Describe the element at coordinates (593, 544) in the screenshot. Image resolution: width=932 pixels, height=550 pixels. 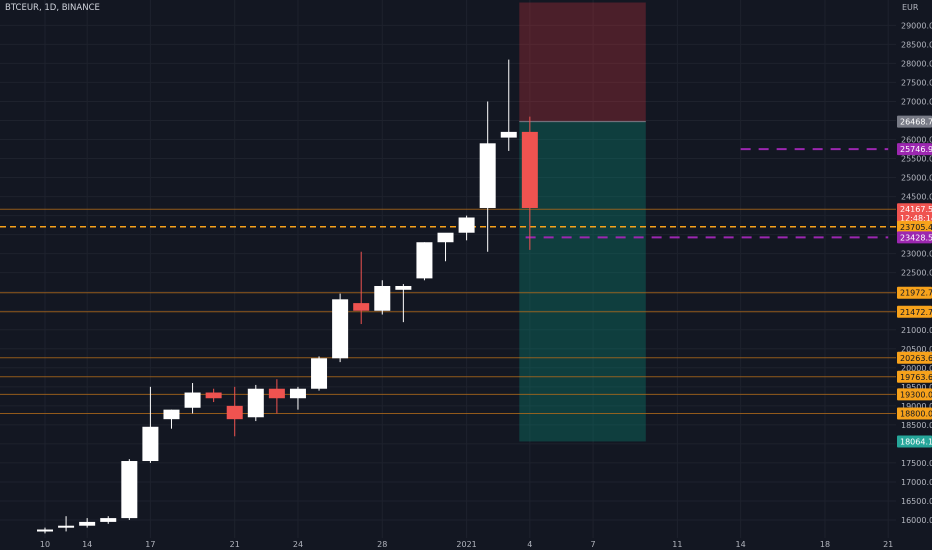
I see `date-tick-label: 7` at that location.